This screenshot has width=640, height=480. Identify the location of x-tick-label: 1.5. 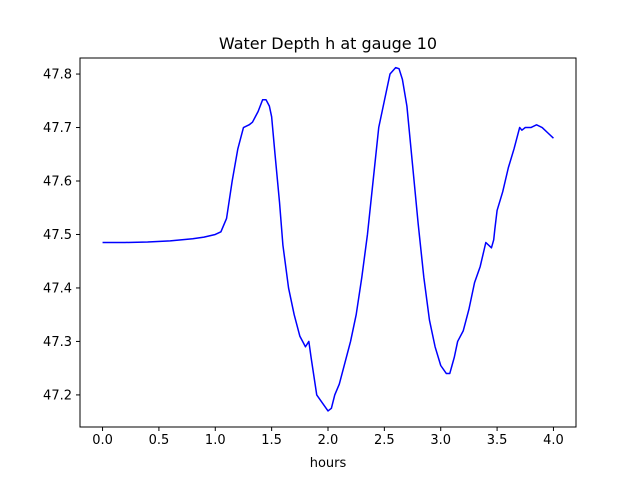
(271, 440).